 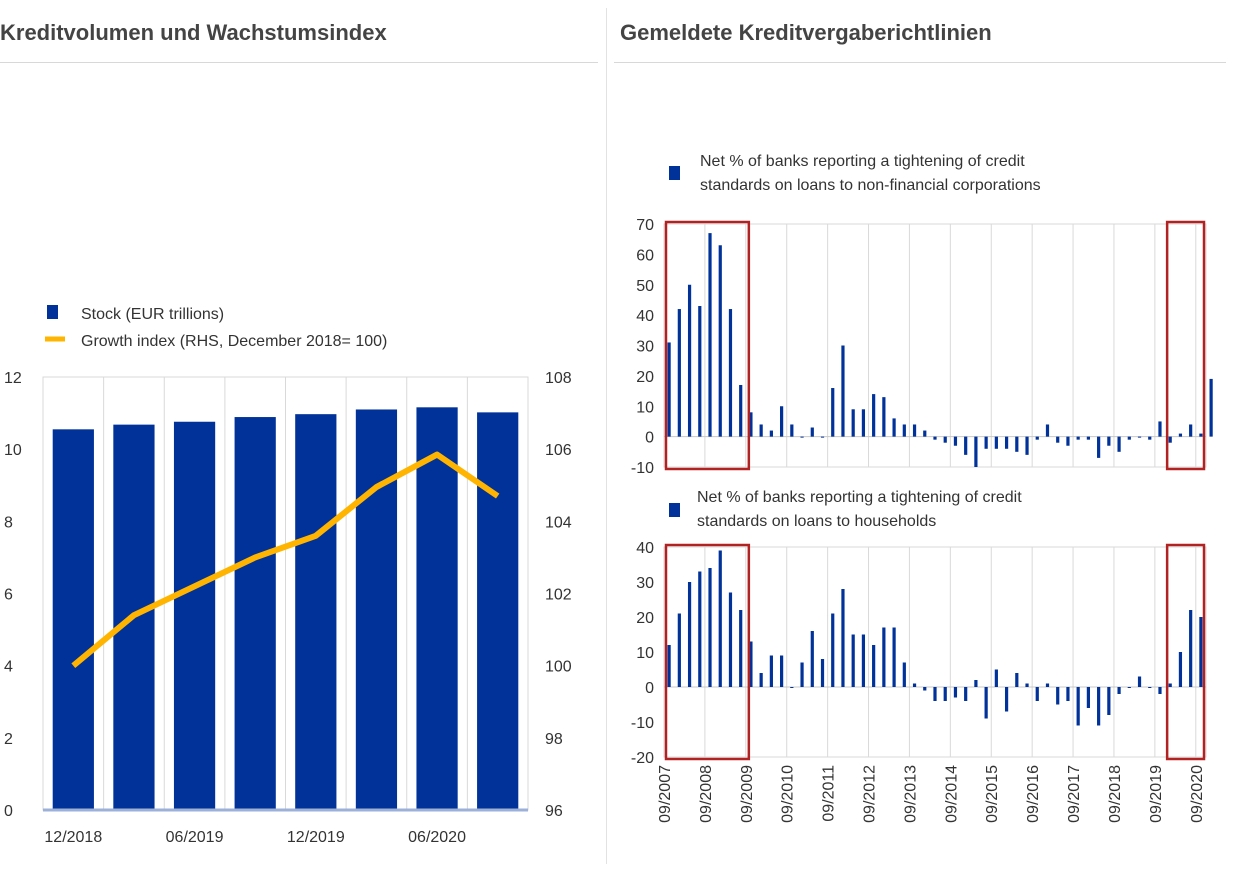 I want to click on x-tick-label: 09/2015, so click(x=992, y=794).